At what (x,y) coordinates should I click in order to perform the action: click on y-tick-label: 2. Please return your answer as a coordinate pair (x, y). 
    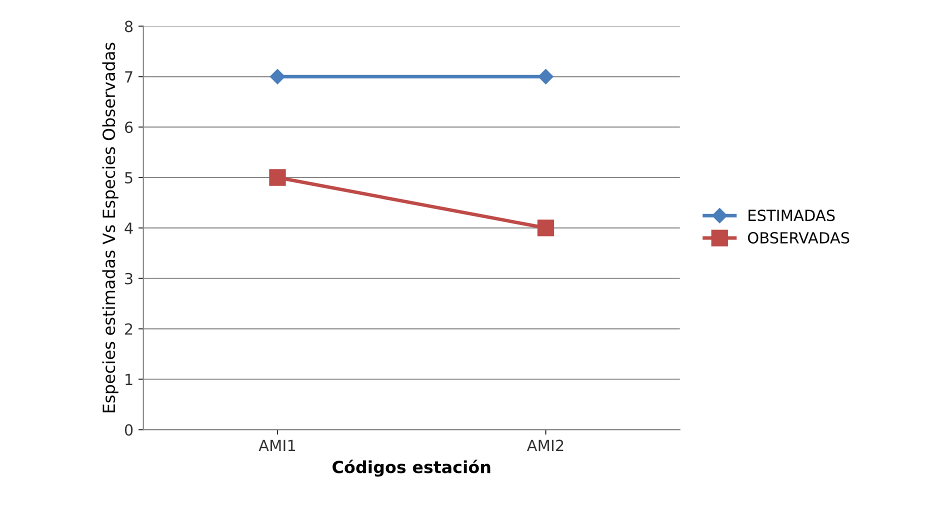
    Looking at the image, I should click on (128, 329).